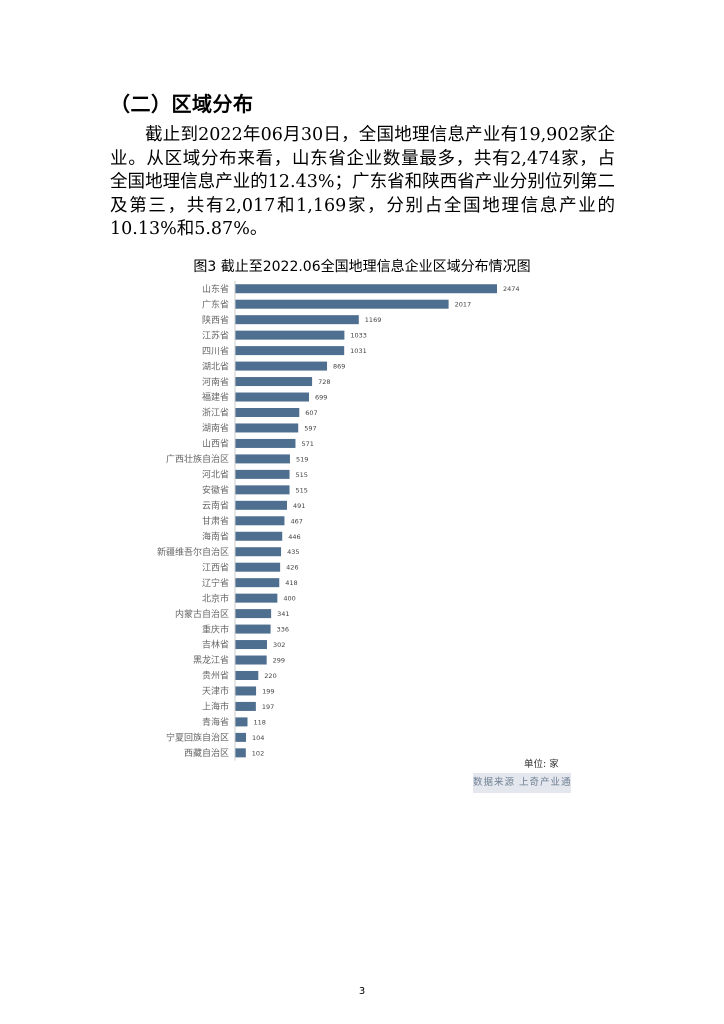  I want to click on category-label: 上海市, so click(215, 707).